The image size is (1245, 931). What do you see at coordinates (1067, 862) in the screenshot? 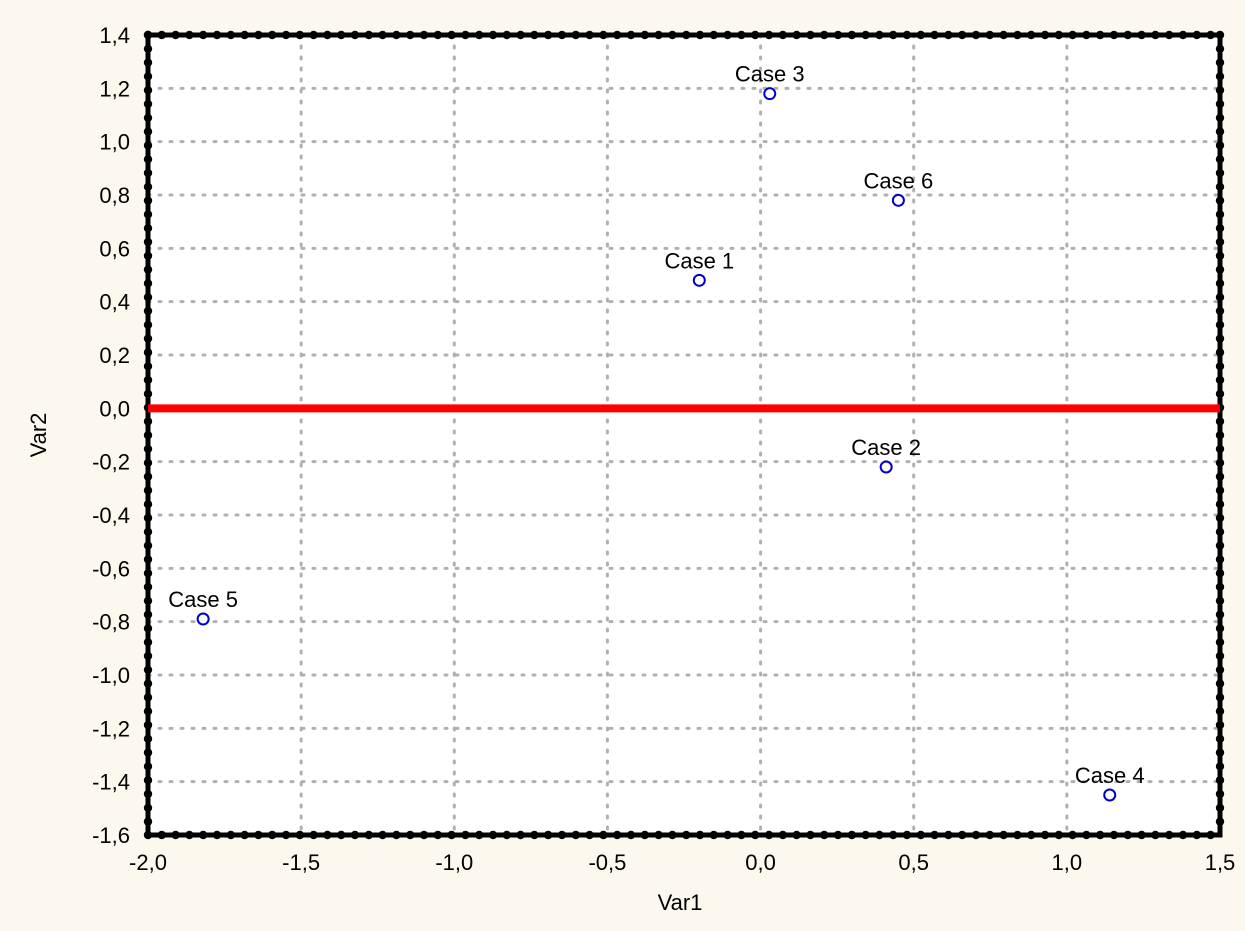
I see `x-tick-label: 1,0` at bounding box center [1067, 862].